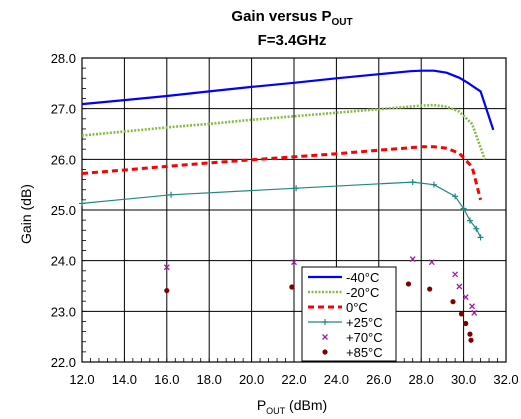 The width and height of the screenshot is (521, 419). Describe the element at coordinates (336, 379) in the screenshot. I see `x-tick-label: 24.0` at that location.